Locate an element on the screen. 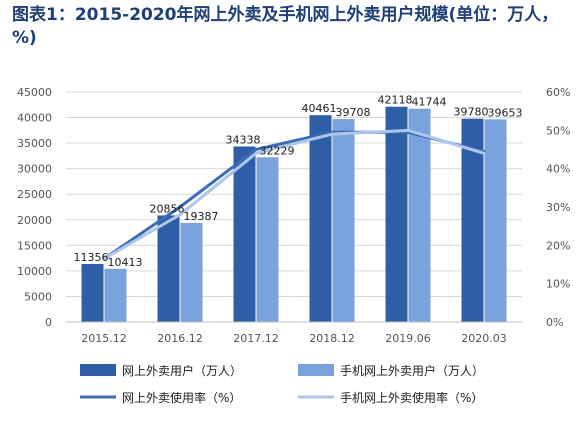 The image size is (578, 421). y-left-tick-label: 5000 is located at coordinates (38, 296).